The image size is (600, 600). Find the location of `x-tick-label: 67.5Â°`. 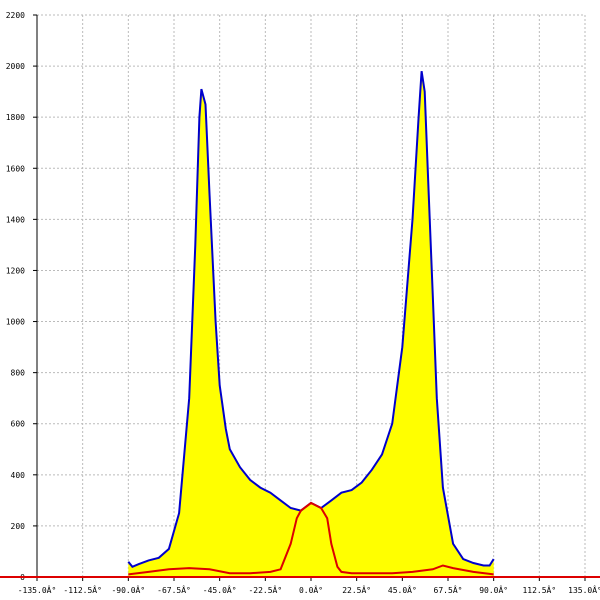

x-tick-label: 67.5Â° is located at coordinates (448, 589).